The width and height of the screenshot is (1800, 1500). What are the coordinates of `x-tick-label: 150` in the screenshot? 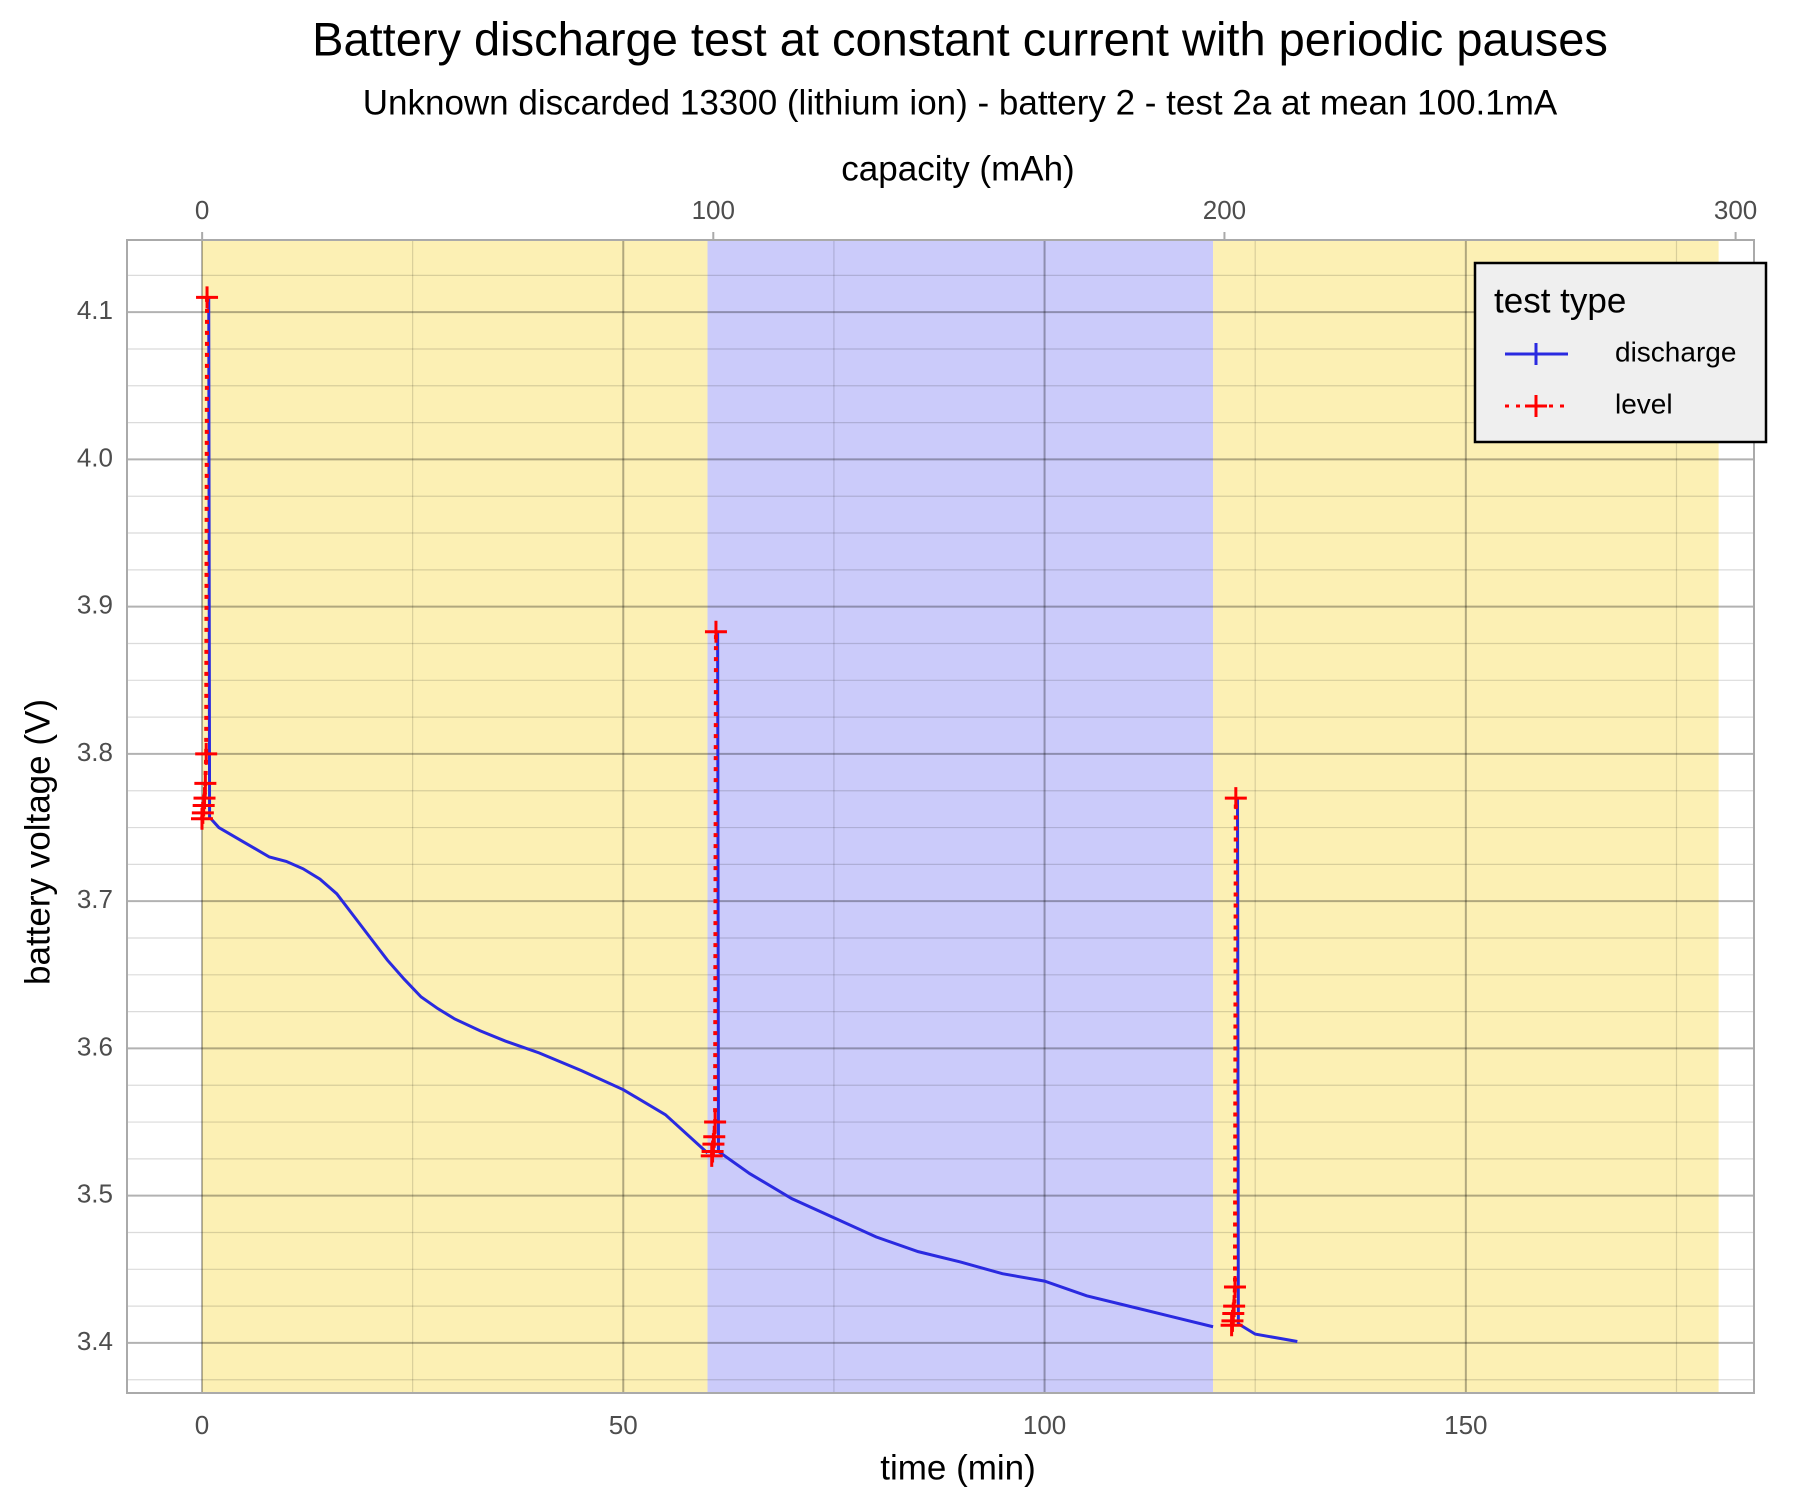 It's located at (1465, 1425).